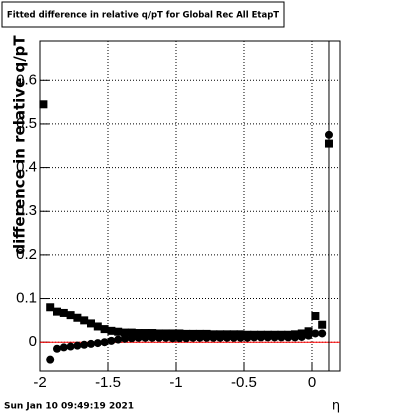 The height and width of the screenshot is (414, 400). Describe the element at coordinates (26, 79) in the screenshot. I see `y-tick-label: 0.6` at that location.